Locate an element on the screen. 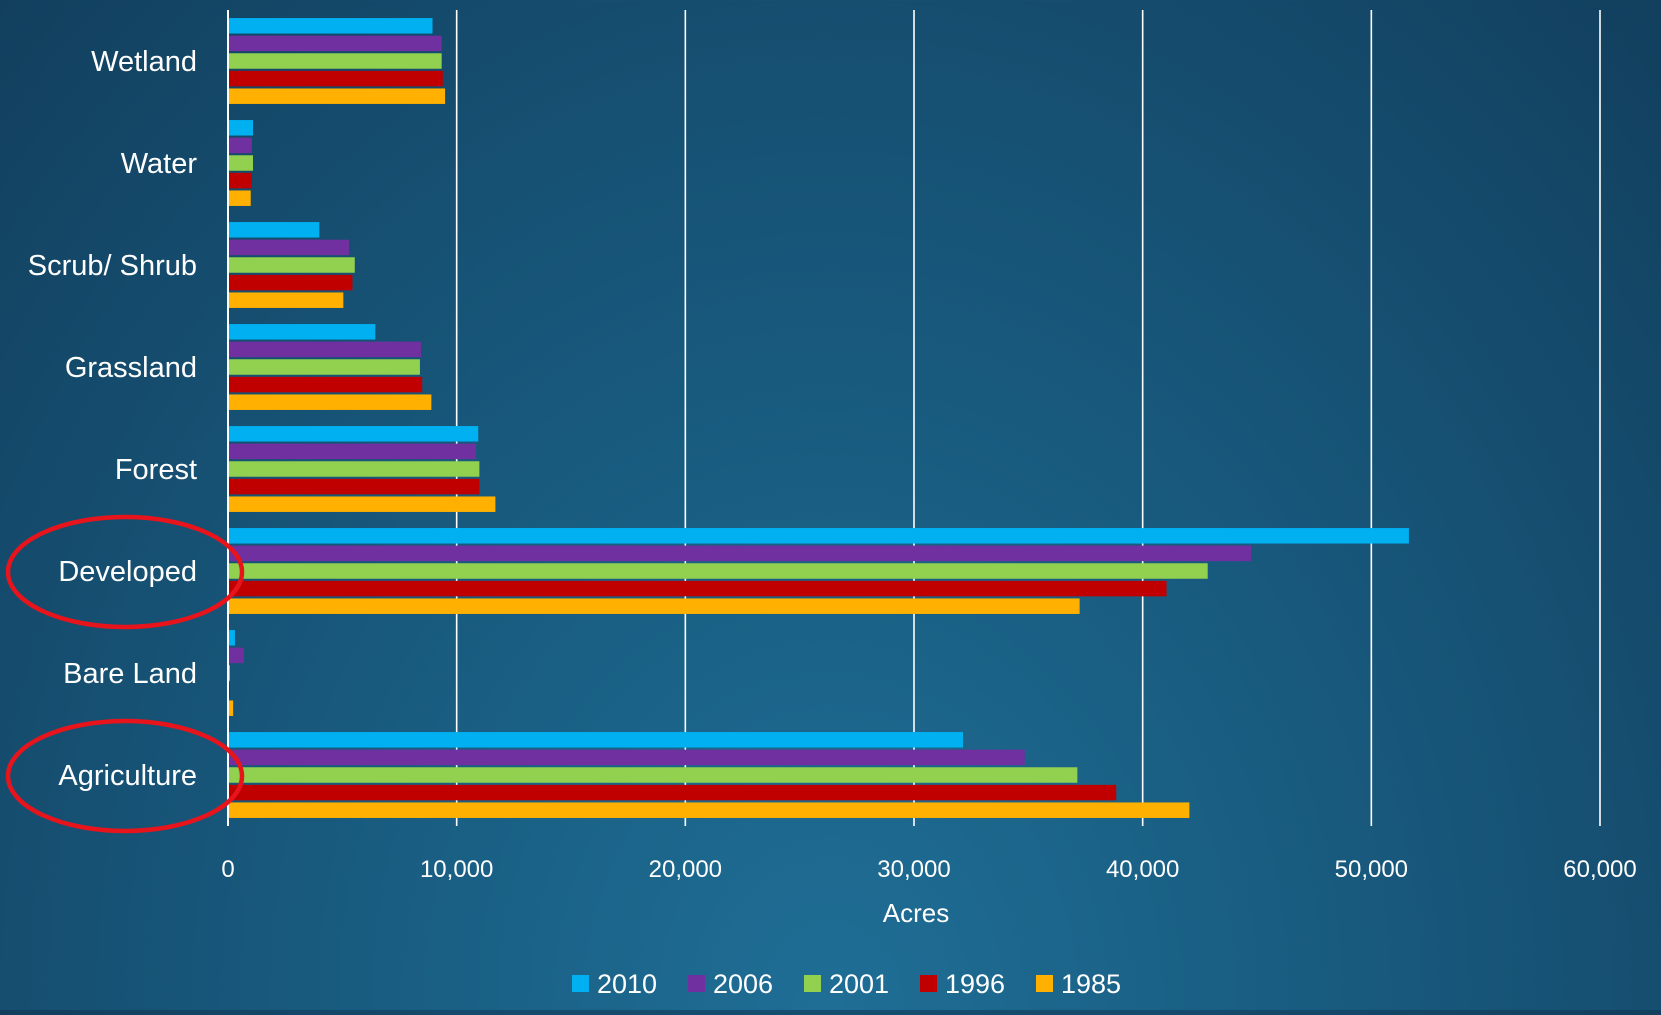  bar-bare-land-1985 is located at coordinates (231, 708).